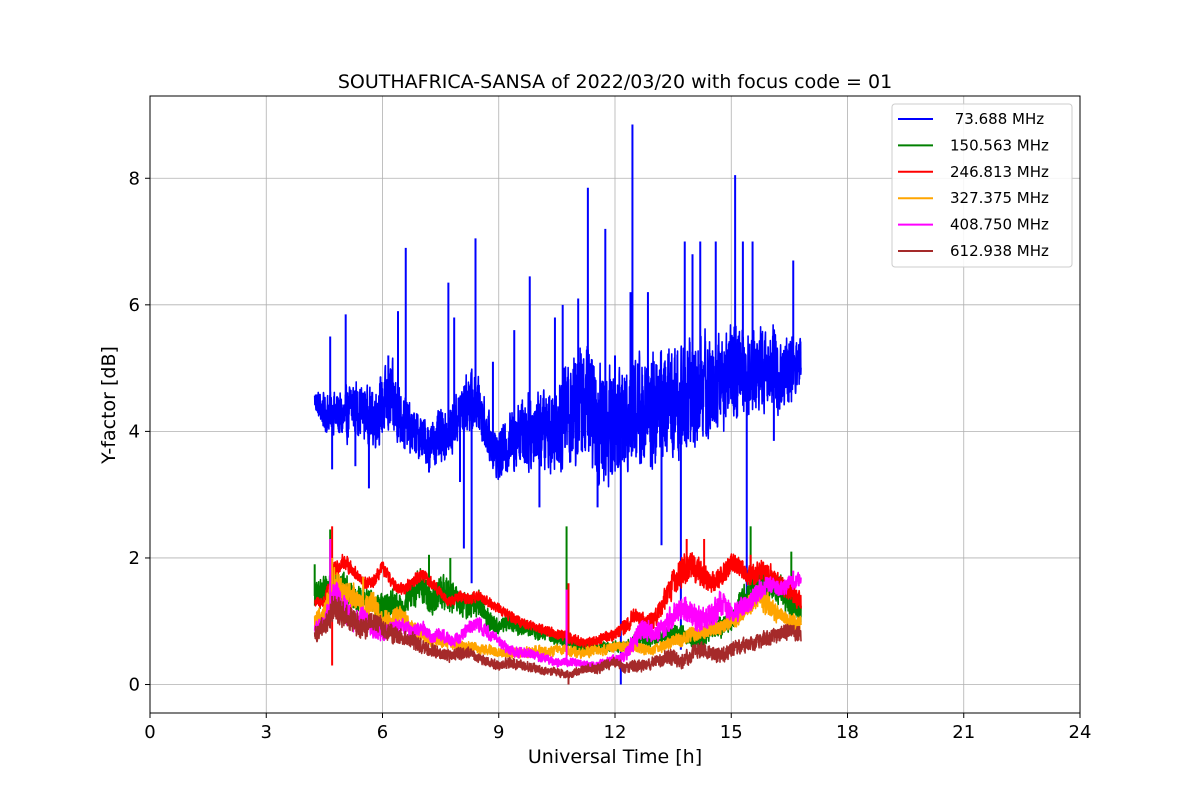 The height and width of the screenshot is (800, 1200). What do you see at coordinates (615, 732) in the screenshot?
I see `x-tick-label: 12` at bounding box center [615, 732].